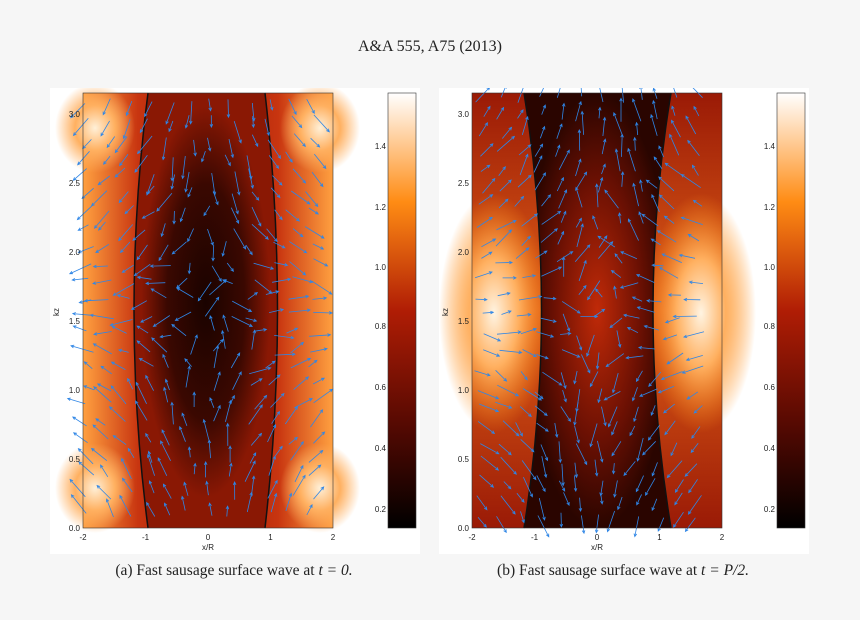 The width and height of the screenshot is (860, 620). Describe the element at coordinates (95, 128) in the screenshot. I see `hot-region-a1` at that location.